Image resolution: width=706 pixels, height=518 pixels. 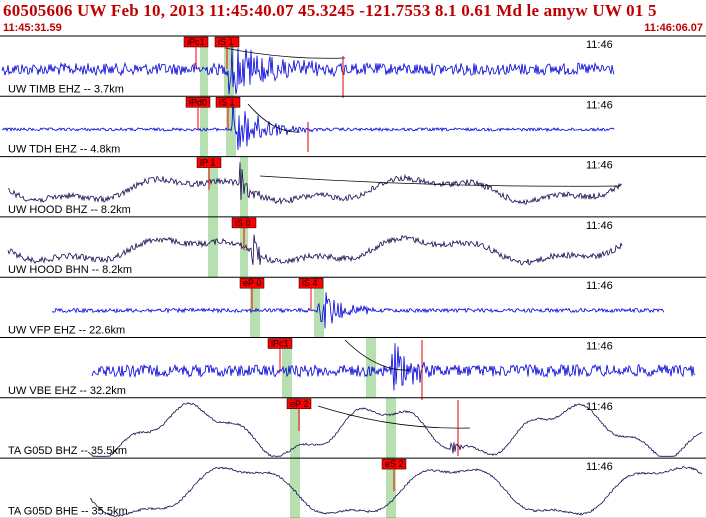 I want to click on phase-pick: iS 4, so click(x=311, y=294).